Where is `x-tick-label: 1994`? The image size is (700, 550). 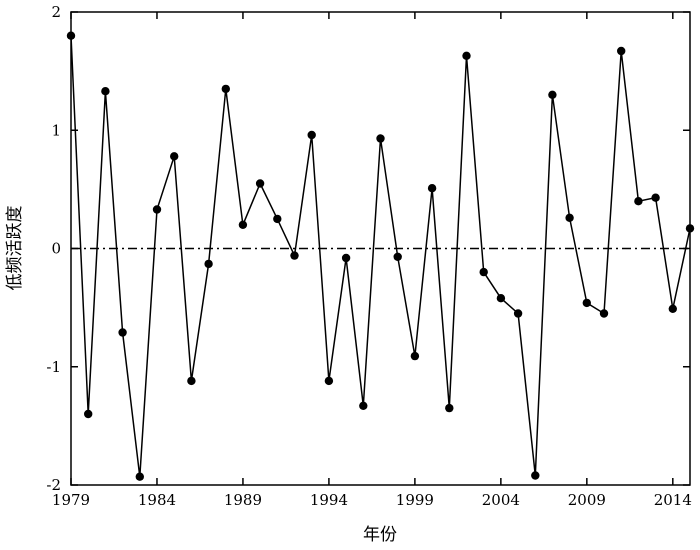
x-tick-label: 1994 is located at coordinates (329, 500).